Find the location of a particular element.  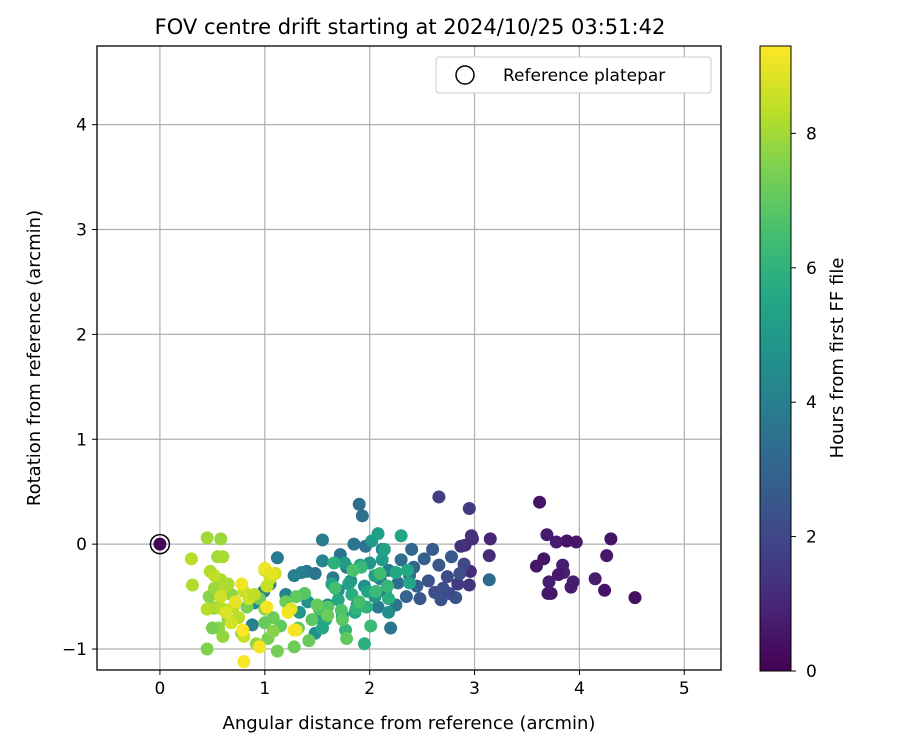

reference-platepar-marker is located at coordinates (160, 544).